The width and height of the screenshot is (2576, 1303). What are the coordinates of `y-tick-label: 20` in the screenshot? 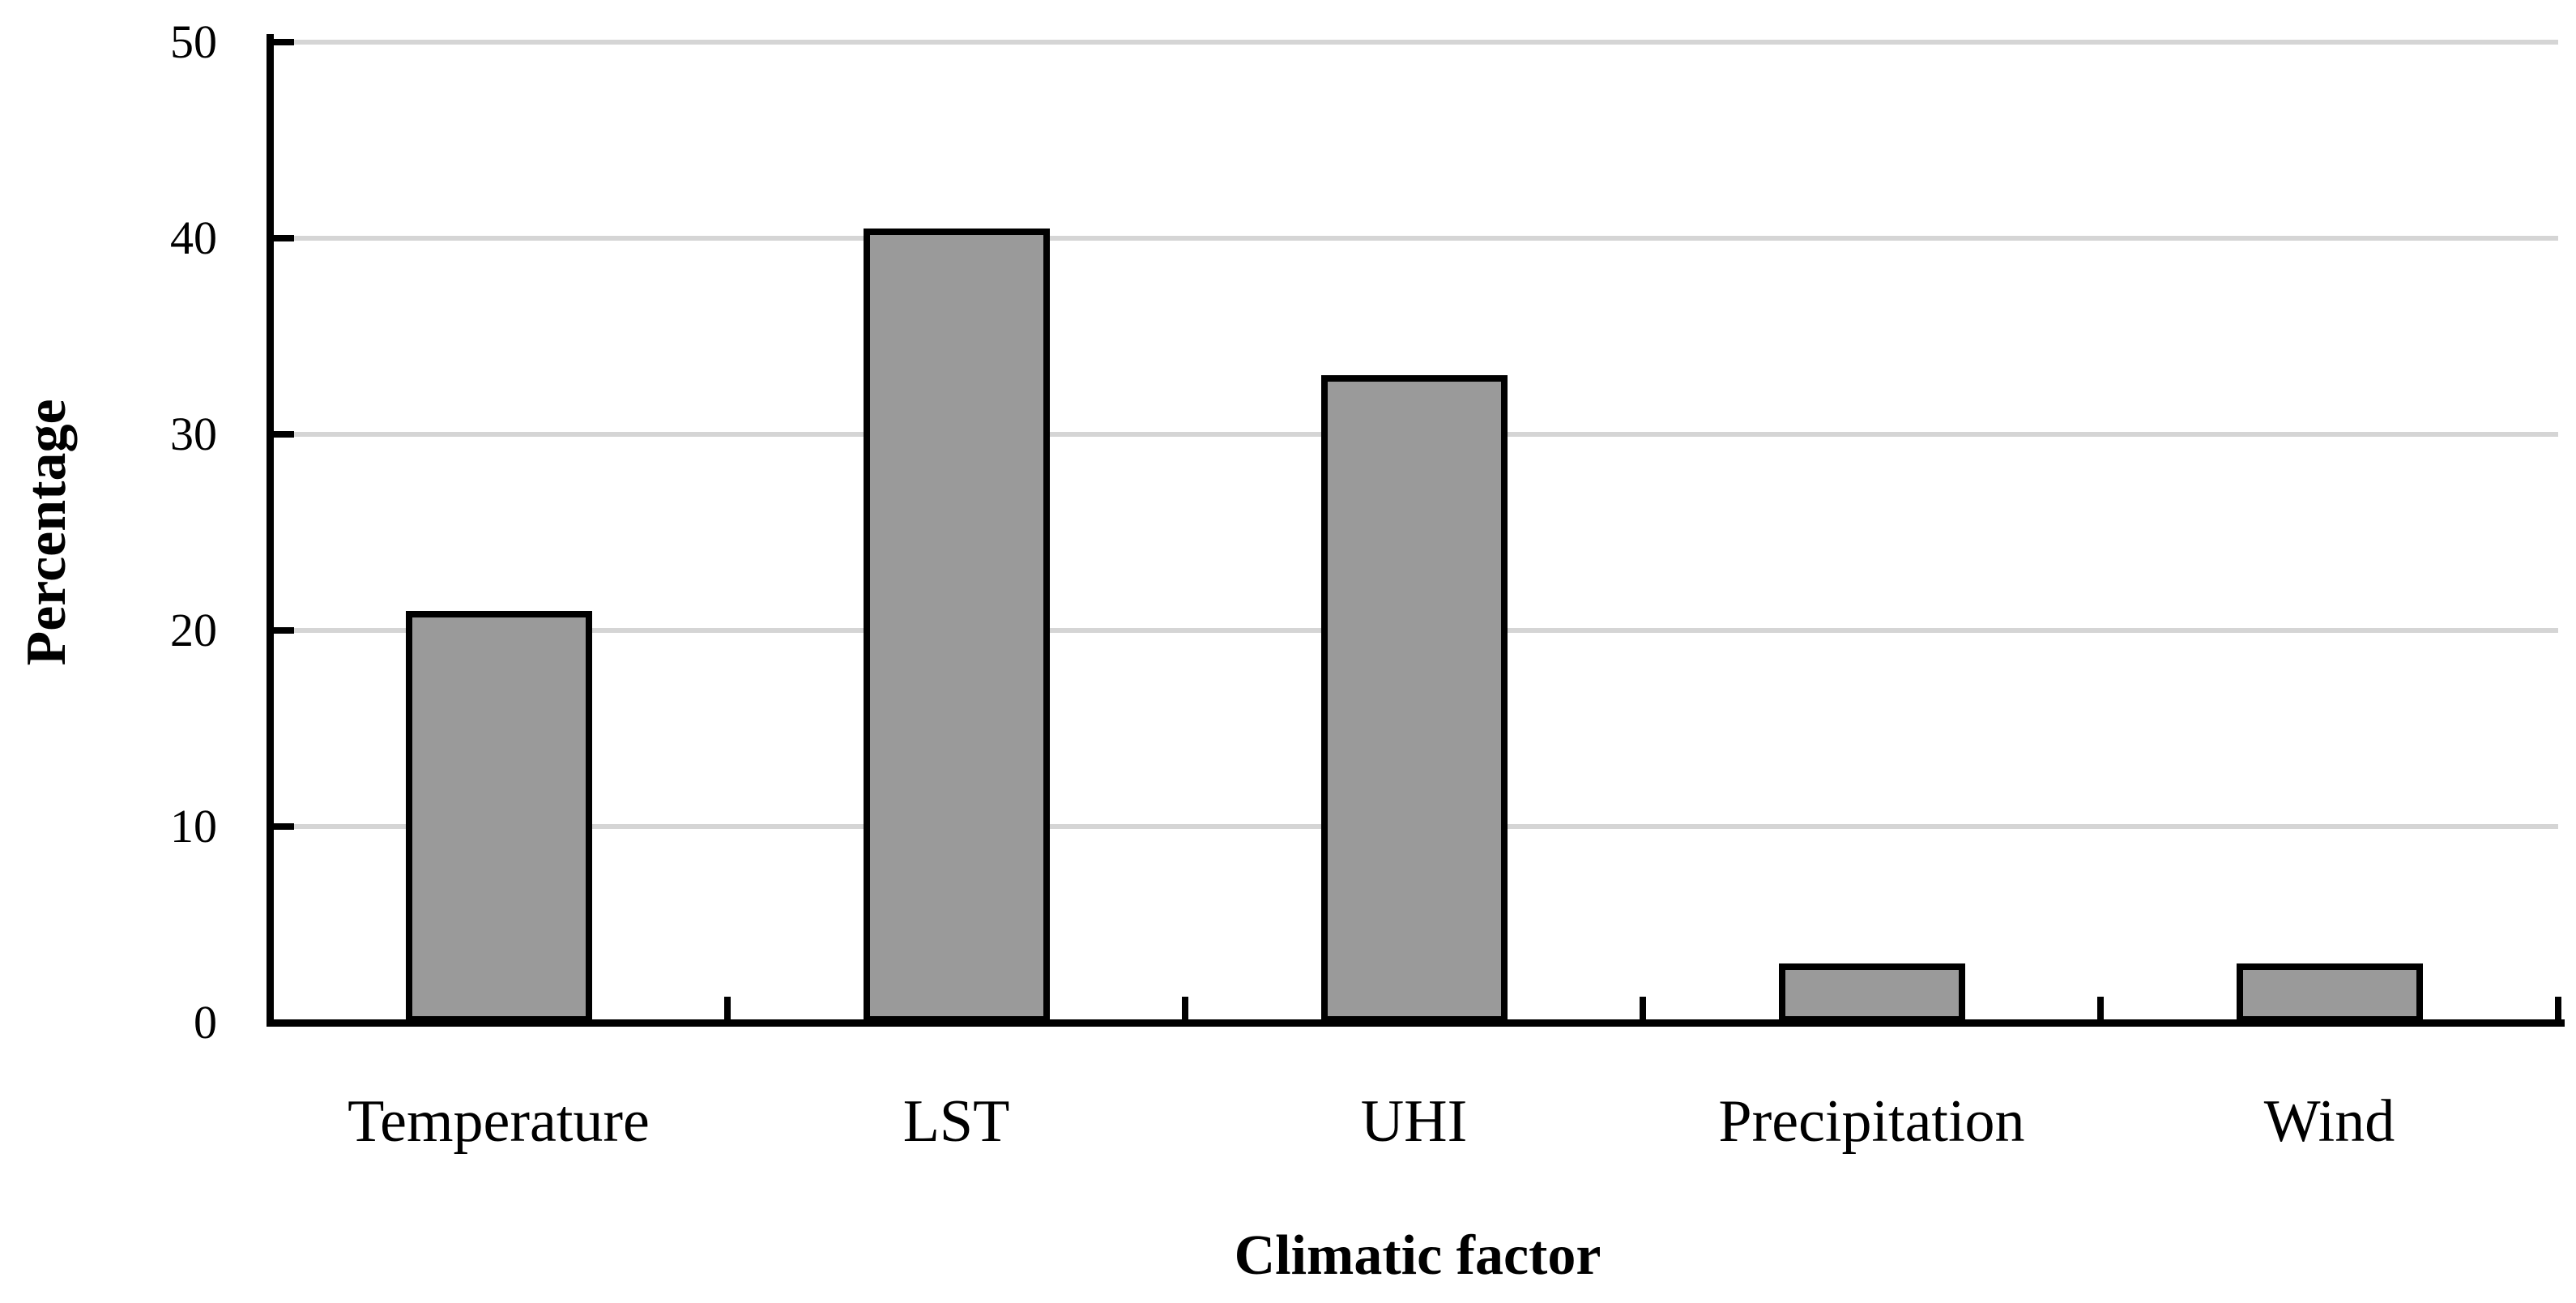 It's located at (193, 630).